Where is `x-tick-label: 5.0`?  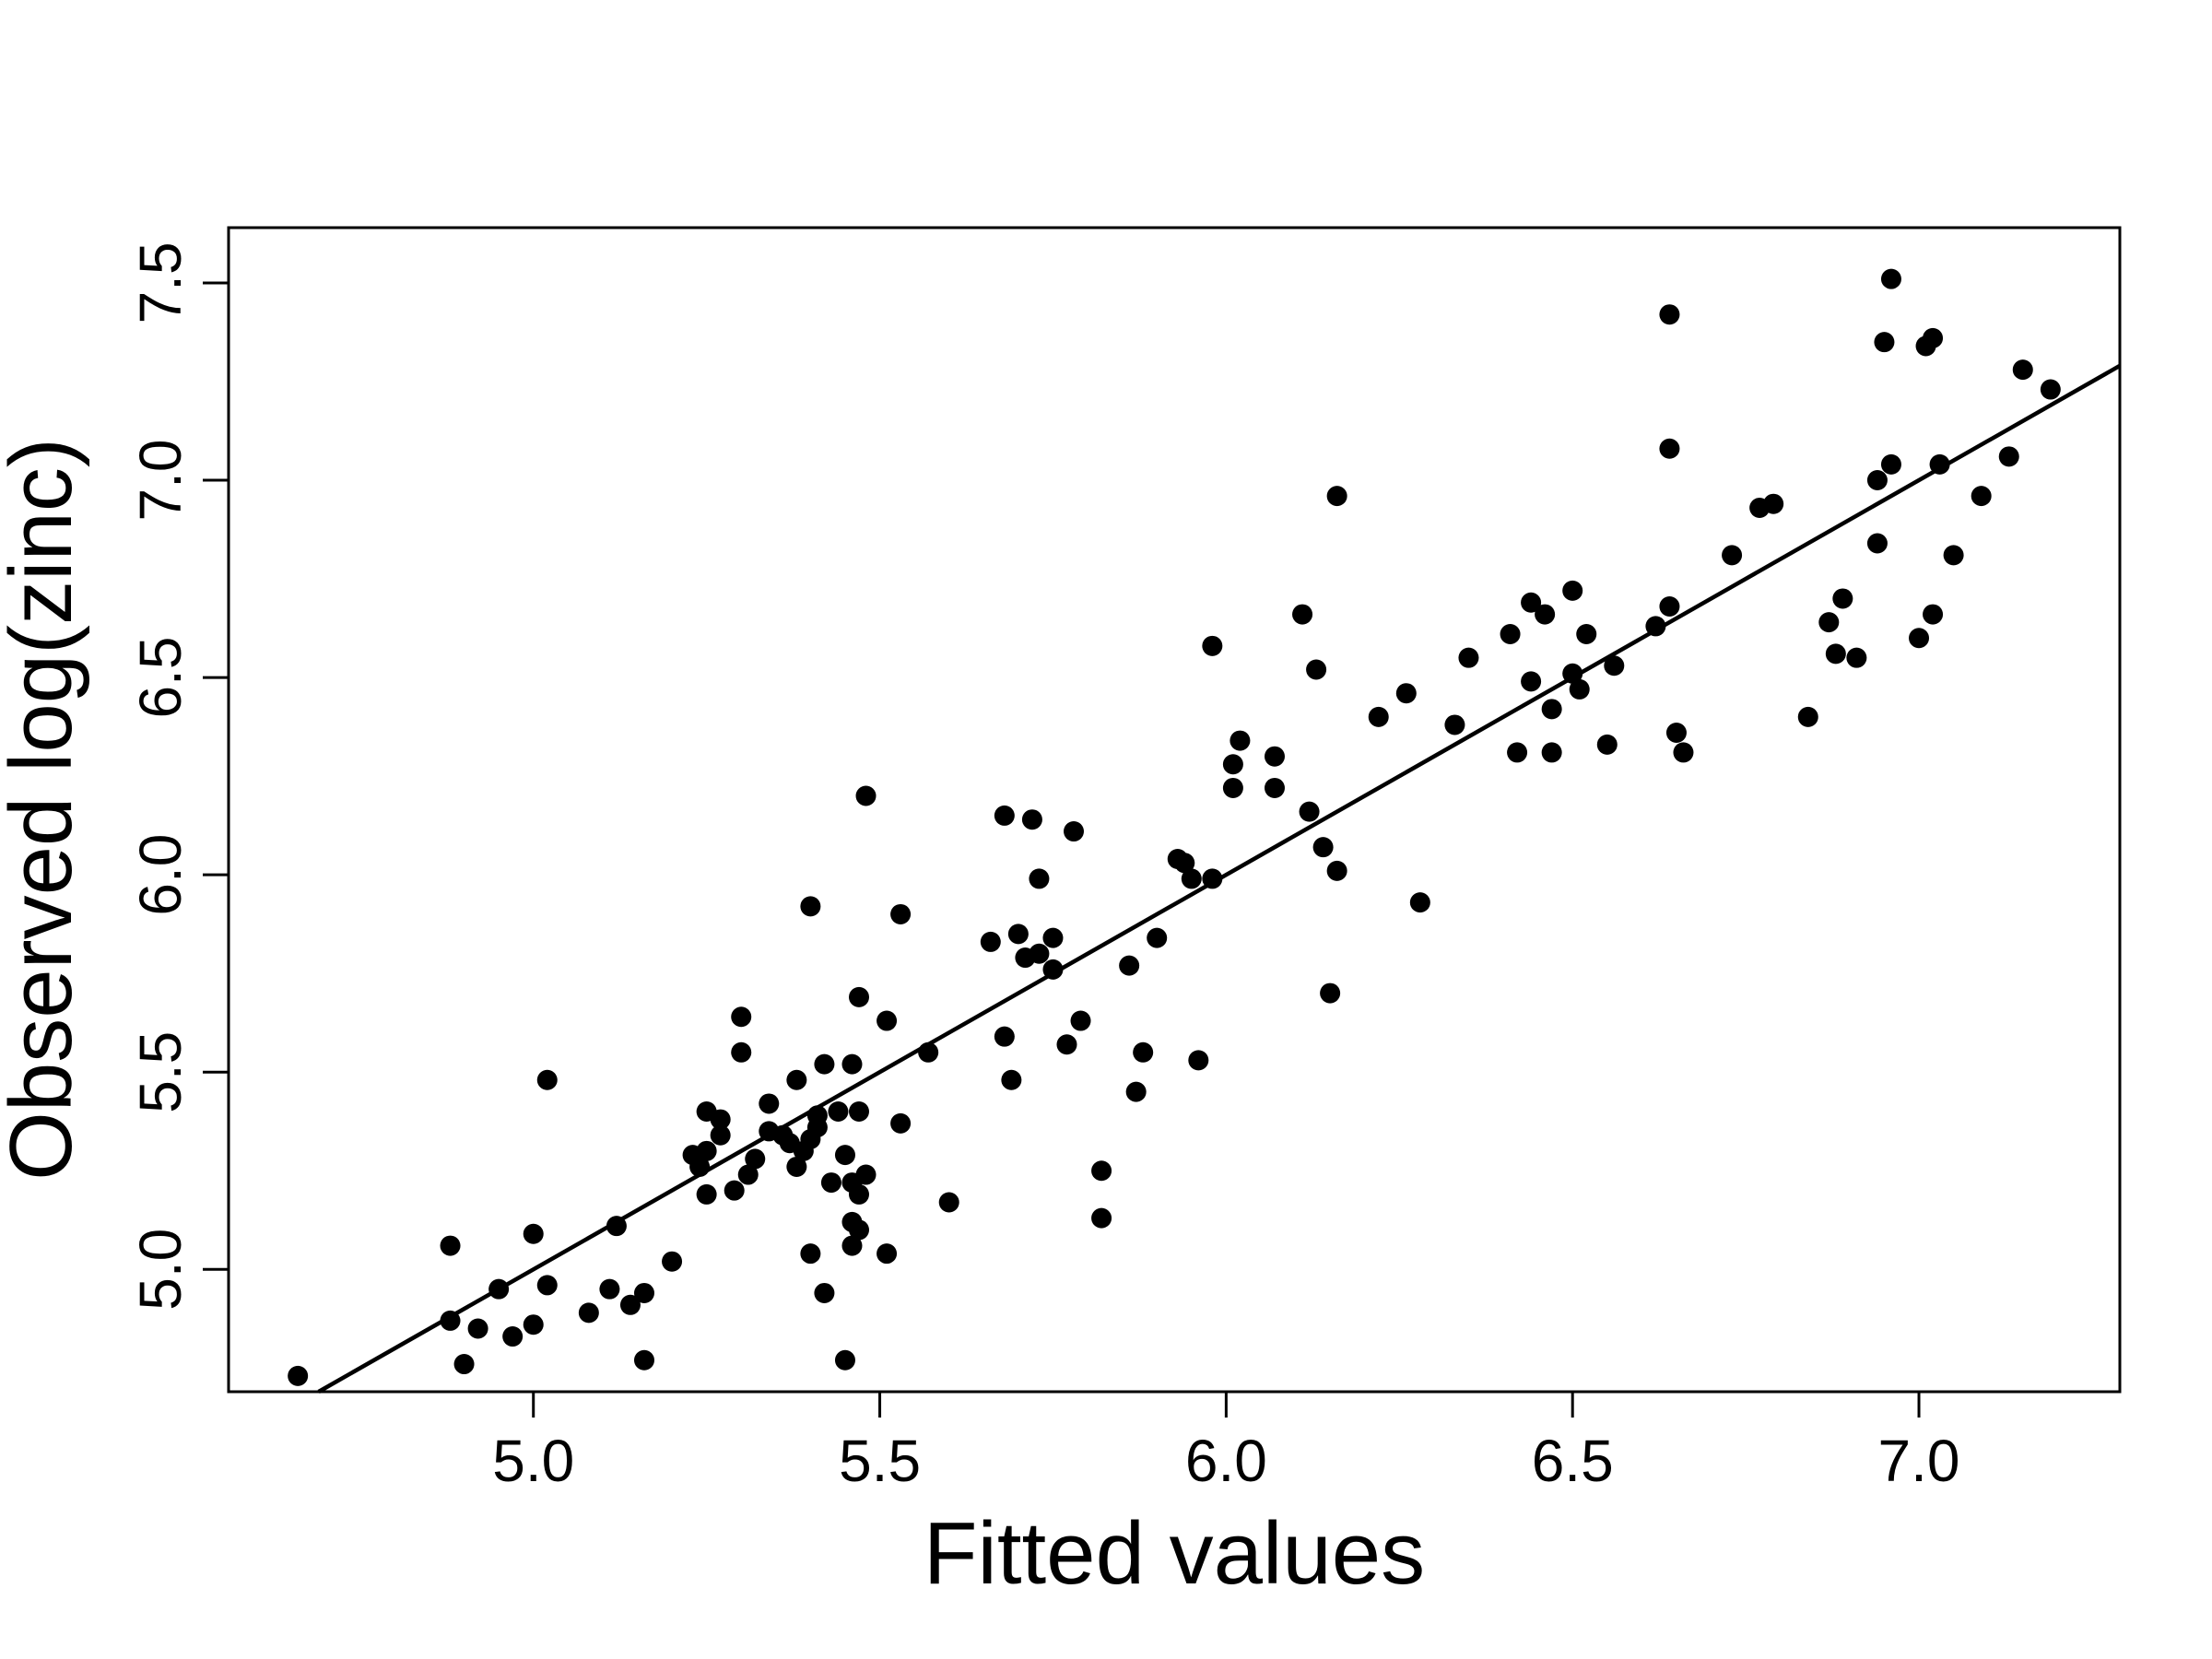 x-tick-label: 5.0 is located at coordinates (533, 1461).